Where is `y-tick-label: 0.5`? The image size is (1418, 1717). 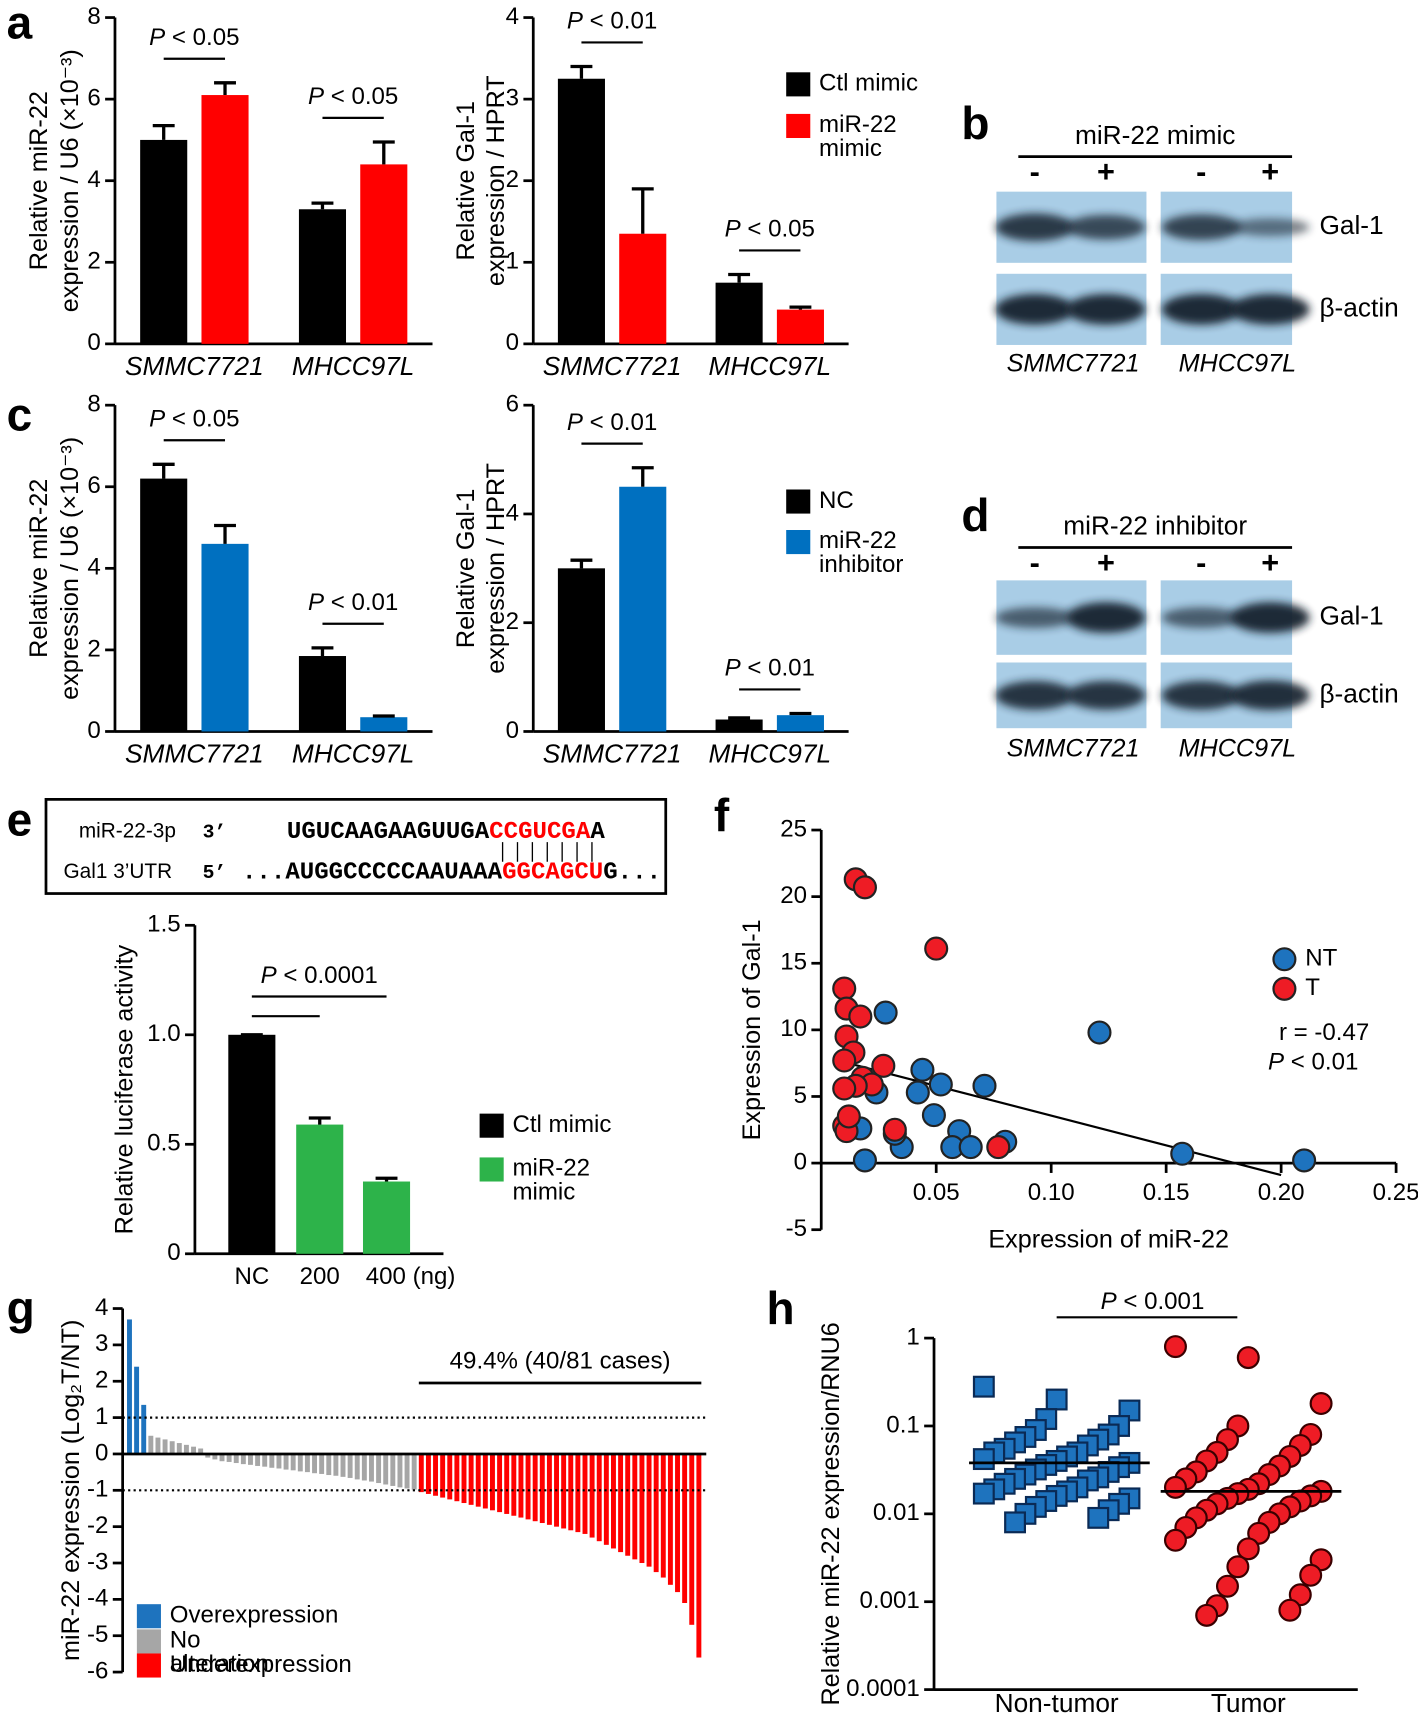 y-tick-label: 0.5 is located at coordinates (163, 1143).